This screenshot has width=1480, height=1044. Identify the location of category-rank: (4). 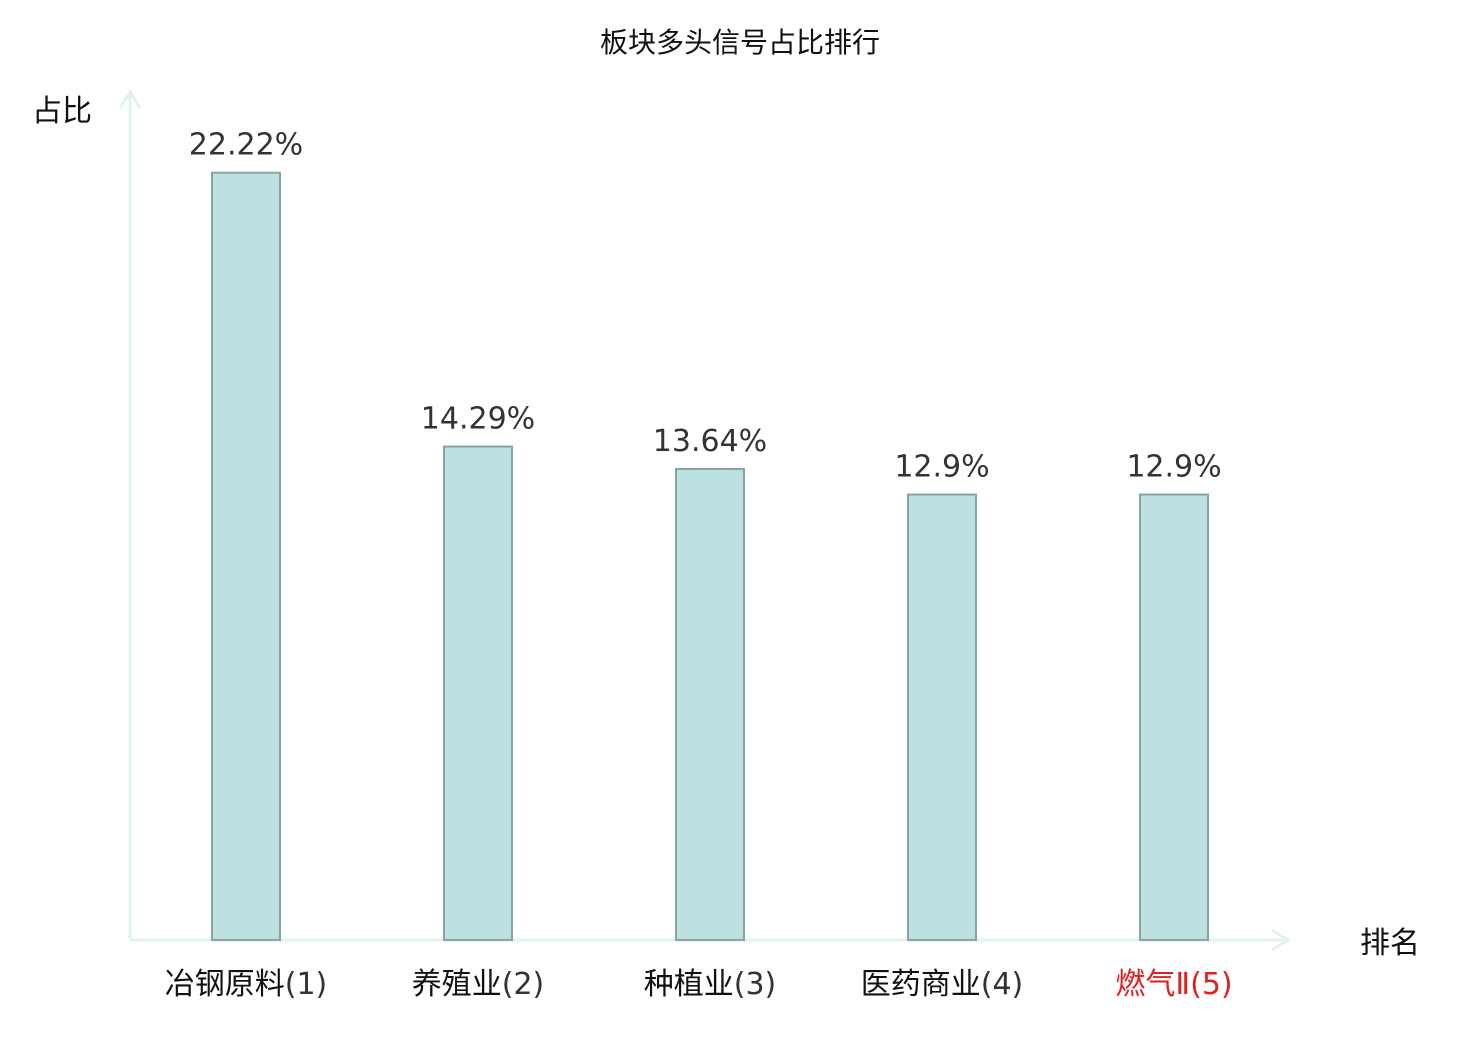
(1002, 984).